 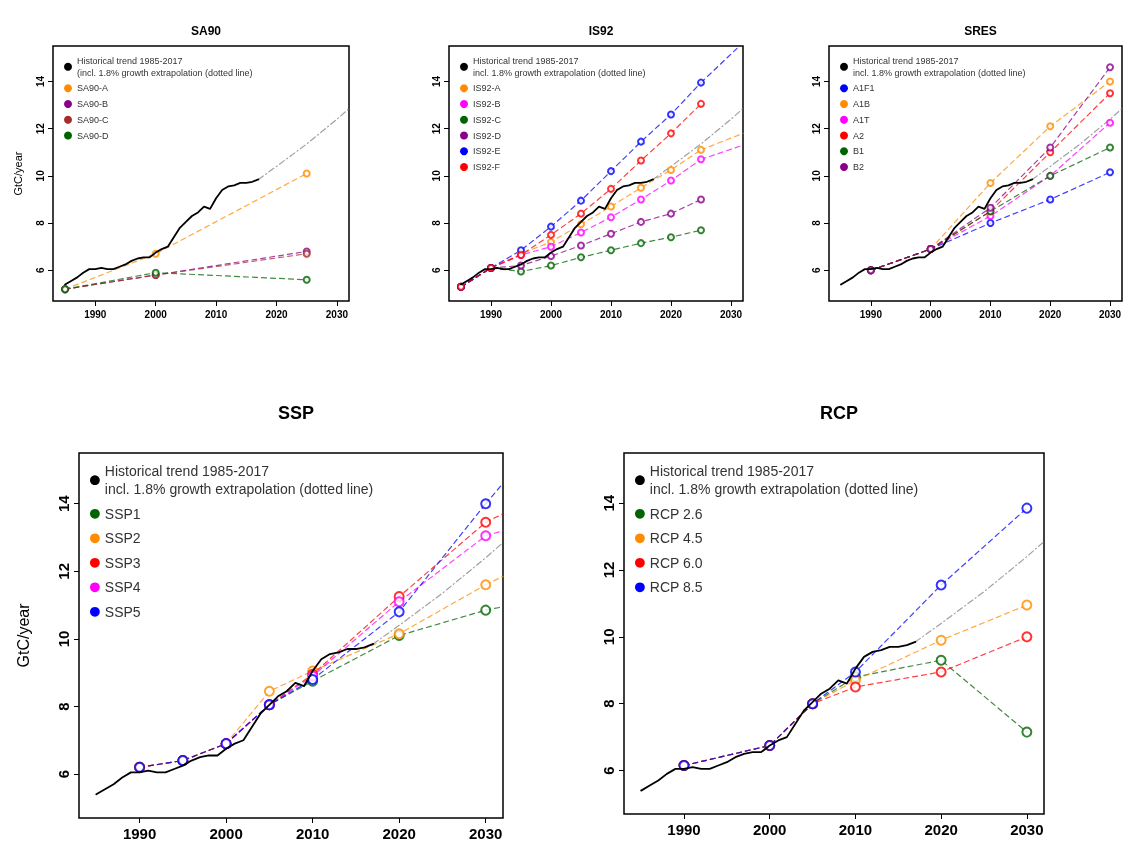 I want to click on legend-label: A1B, so click(x=862, y=104).